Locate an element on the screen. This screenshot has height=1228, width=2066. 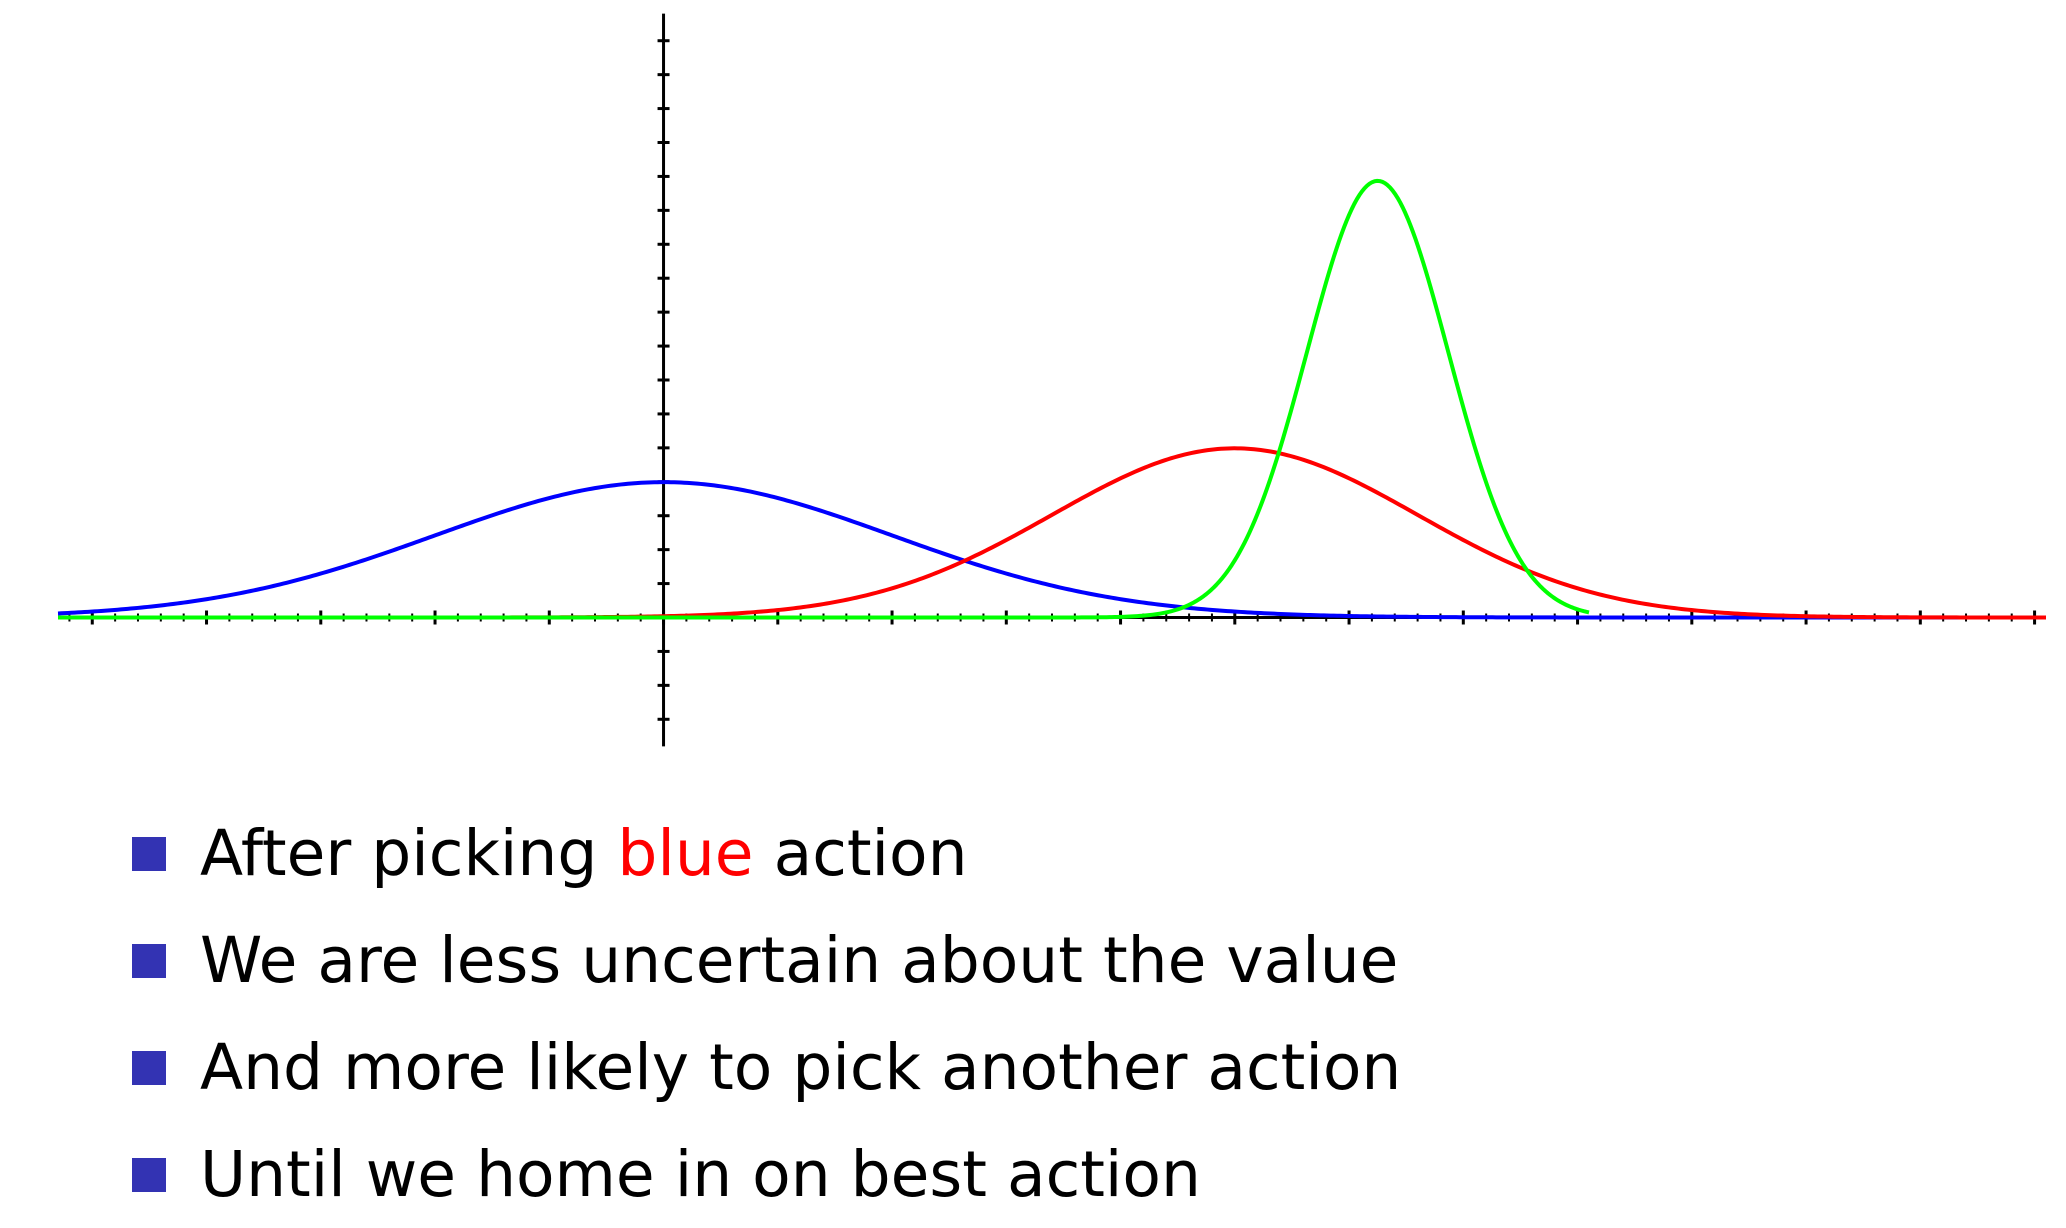
bullet-text: And more likely to pick another action is located at coordinates (801, 1067).